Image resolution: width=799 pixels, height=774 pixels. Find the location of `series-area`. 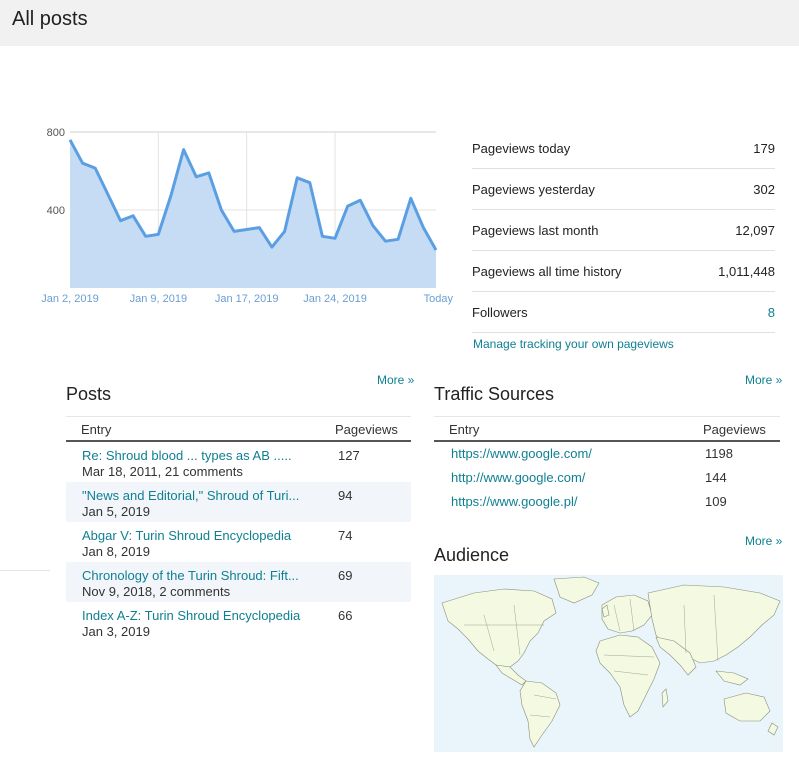

series-area is located at coordinates (253, 213).